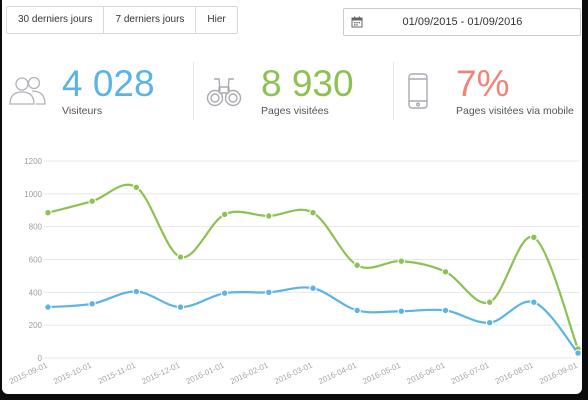 The width and height of the screenshot is (588, 400). Describe the element at coordinates (381, 373) in the screenshot. I see `x-tick-label: 2016-05-01` at that location.